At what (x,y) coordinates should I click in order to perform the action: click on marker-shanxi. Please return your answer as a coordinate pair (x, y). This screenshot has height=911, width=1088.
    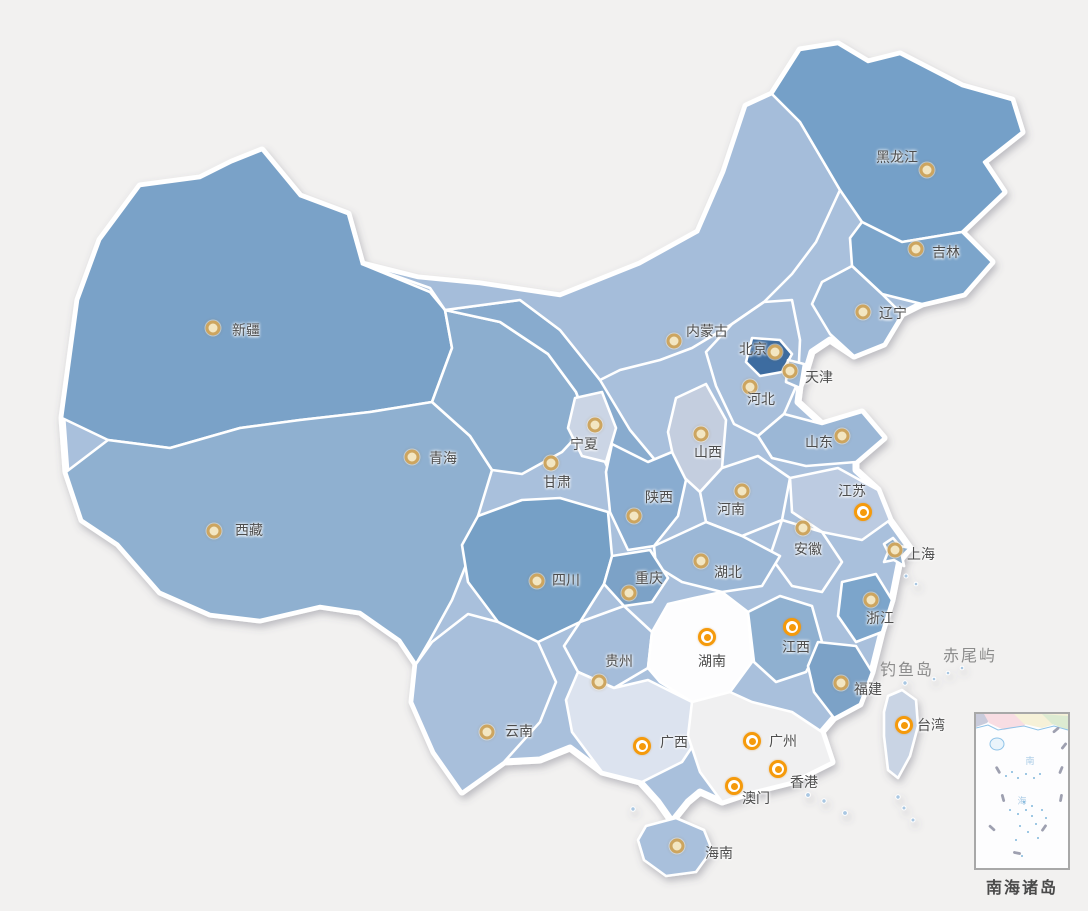
    Looking at the image, I should click on (701, 434).